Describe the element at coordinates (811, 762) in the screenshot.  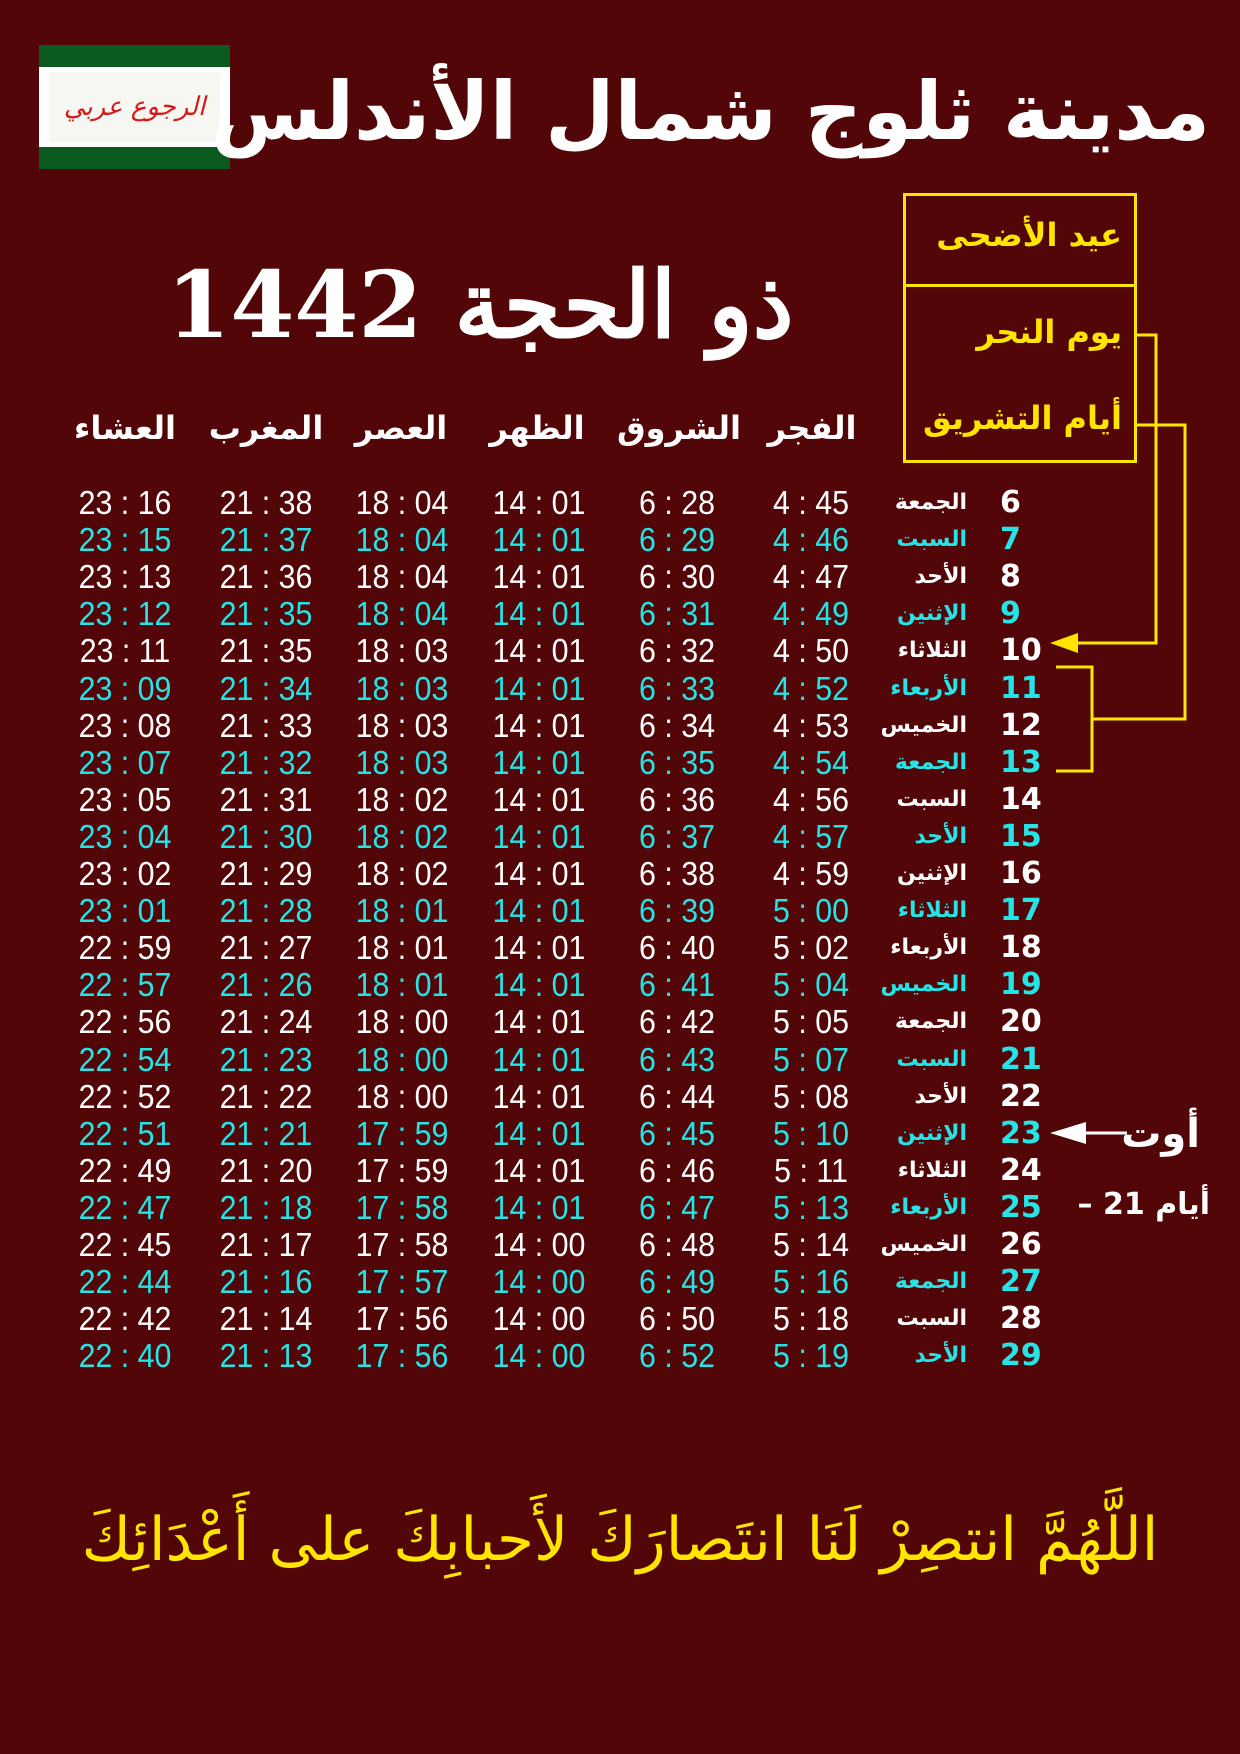
I see `time-fajr: 4 : 54` at that location.